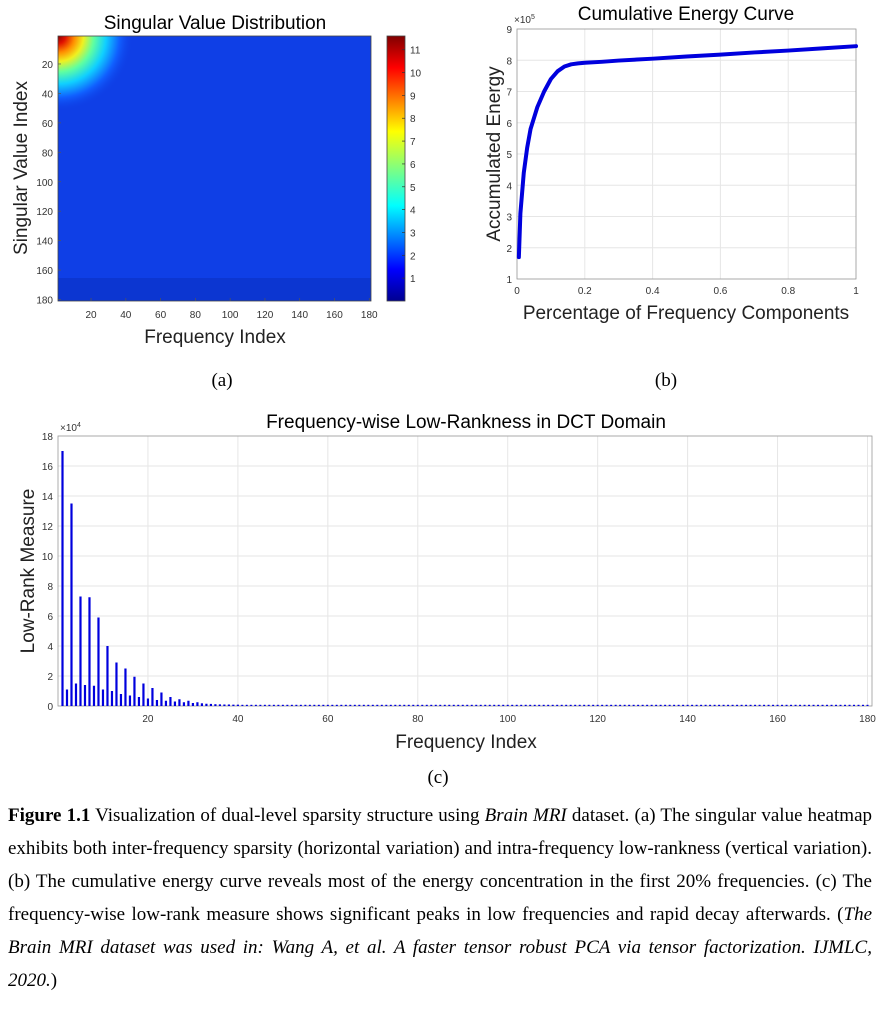  What do you see at coordinates (214, 289) in the screenshot?
I see `heatmap-bottom-band` at bounding box center [214, 289].